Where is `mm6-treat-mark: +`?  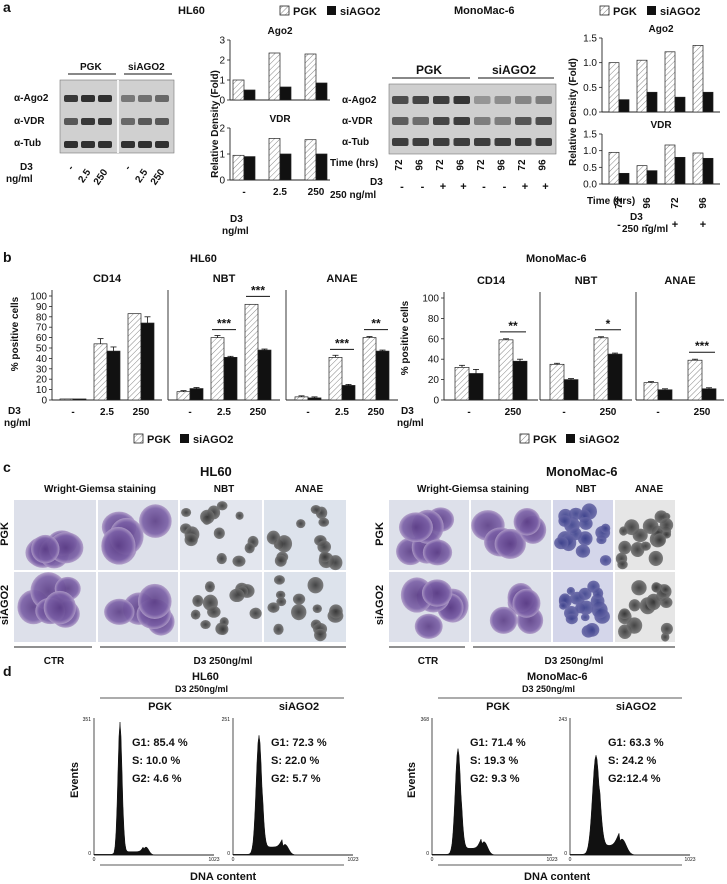
mm6-treat-mark: + is located at coordinates (443, 187).